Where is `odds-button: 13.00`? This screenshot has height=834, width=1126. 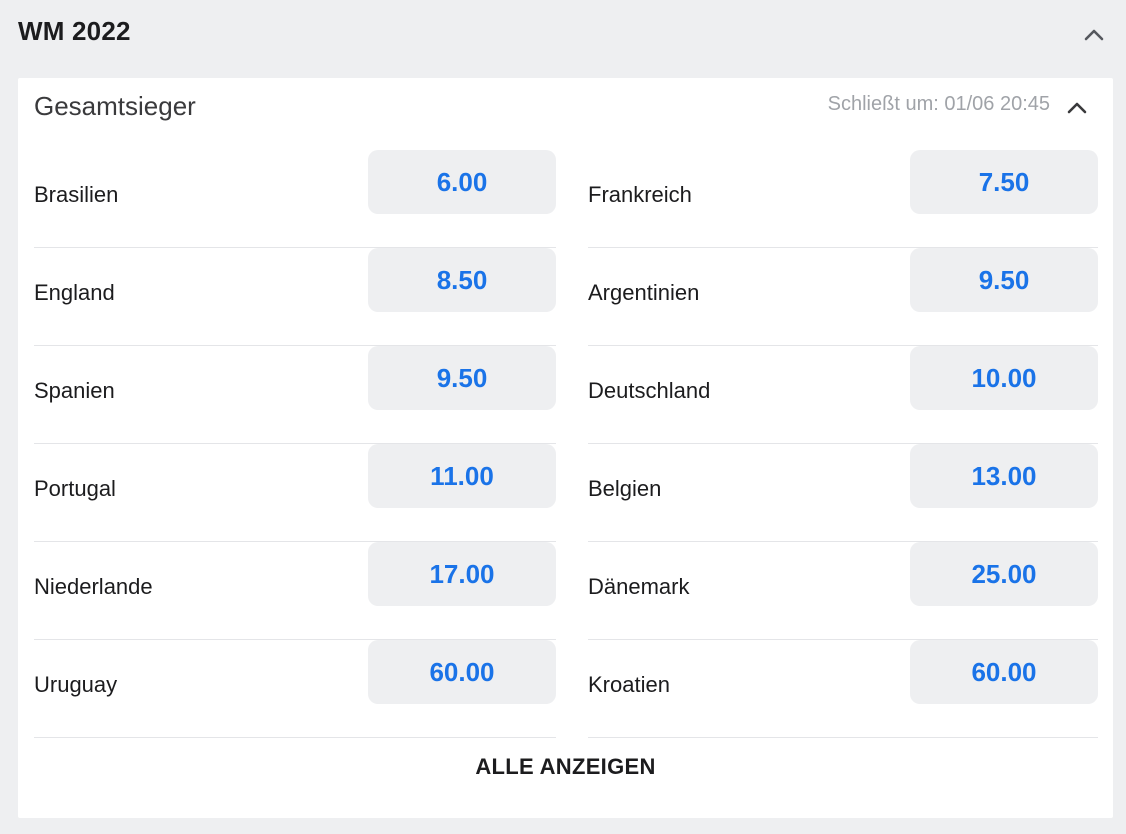
odds-button: 13.00 is located at coordinates (1004, 476).